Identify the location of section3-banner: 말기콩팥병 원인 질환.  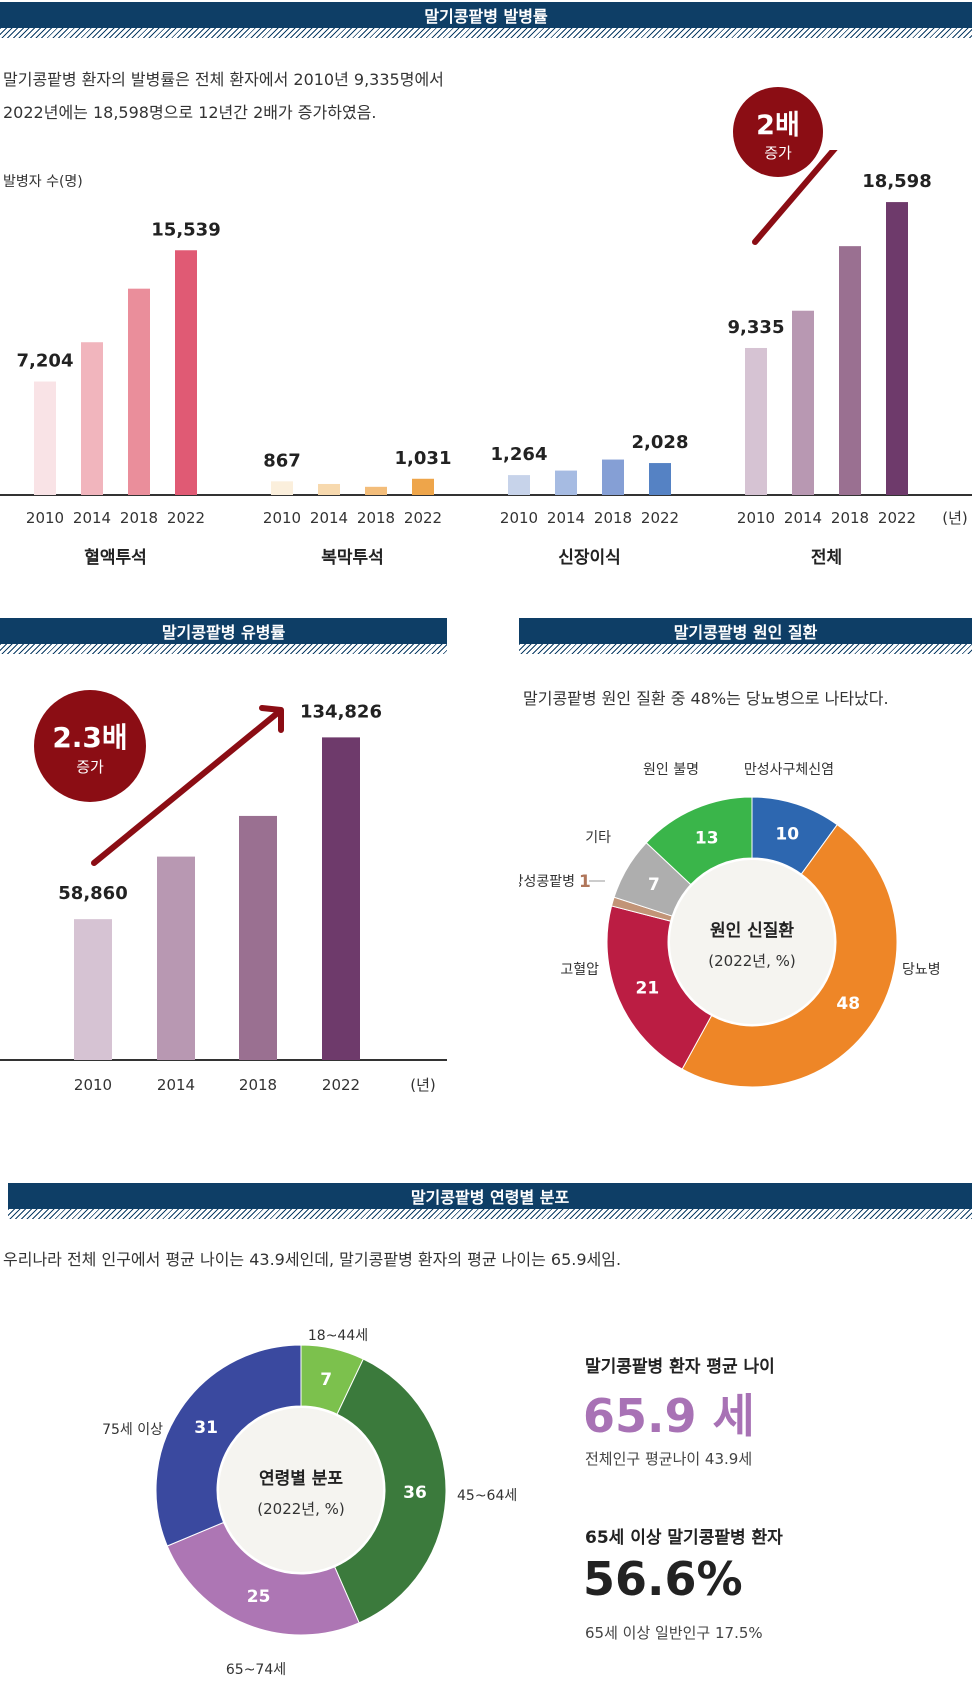
(745, 631).